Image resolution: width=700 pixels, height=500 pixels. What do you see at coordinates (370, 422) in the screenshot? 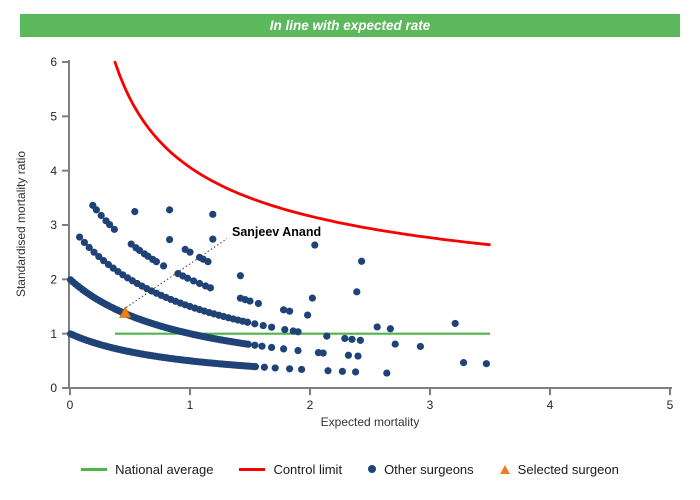
I see `x-axis-title: Expected mortality` at bounding box center [370, 422].